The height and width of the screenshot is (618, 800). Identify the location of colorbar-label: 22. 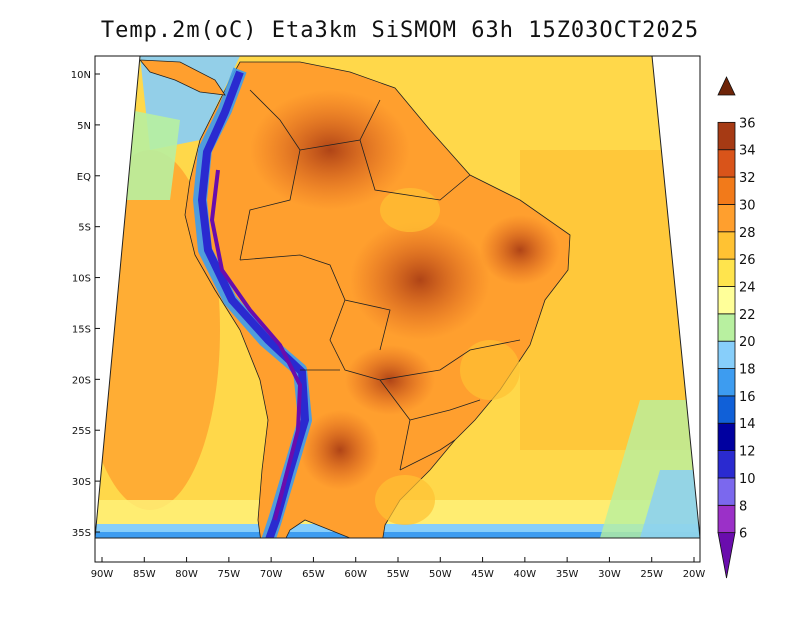
(747, 315).